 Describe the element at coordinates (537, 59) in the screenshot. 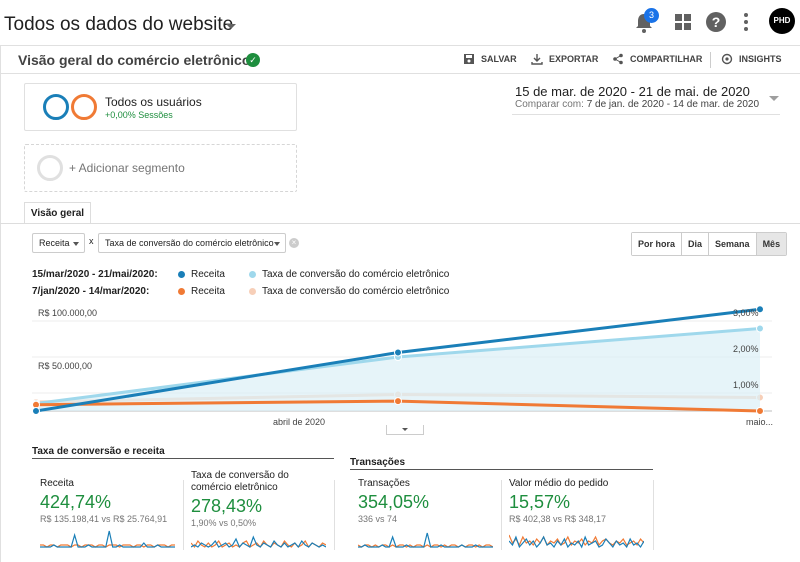

I see `download-icon` at that location.